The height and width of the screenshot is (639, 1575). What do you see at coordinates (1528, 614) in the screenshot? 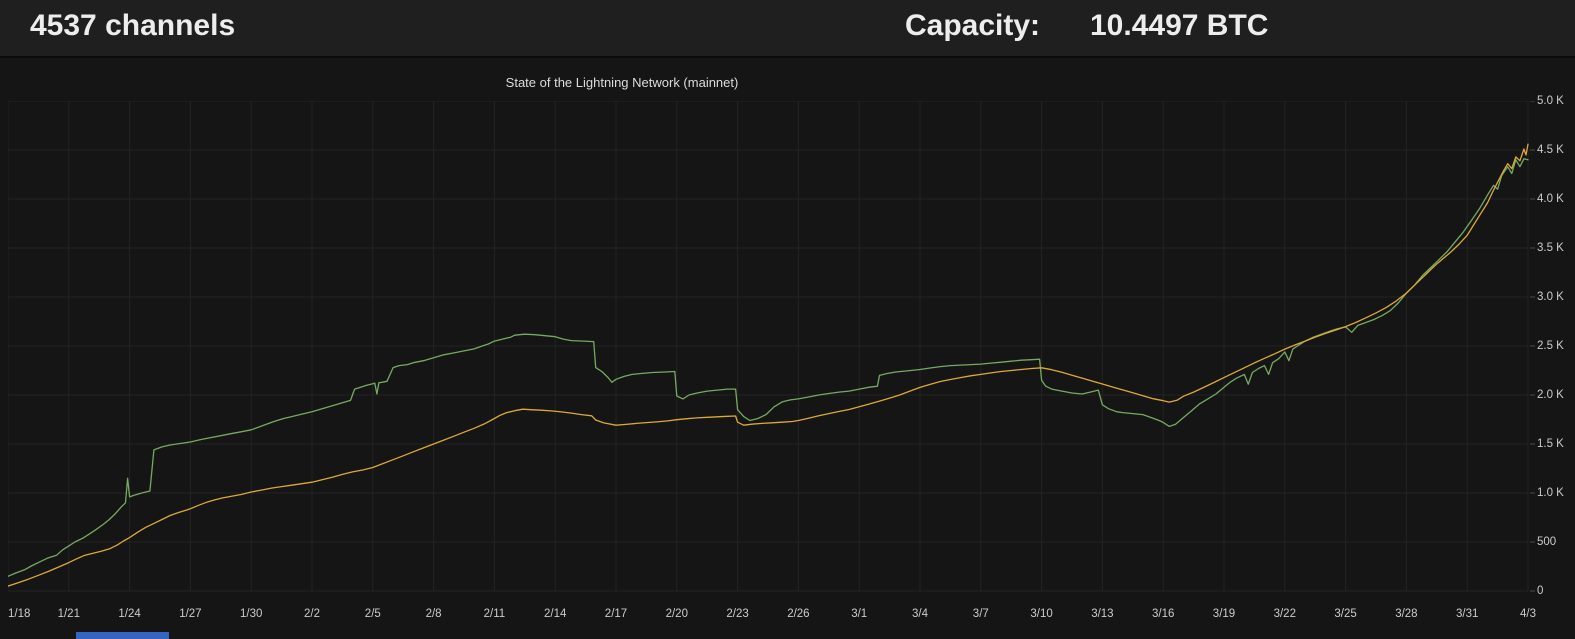
I see `x-tick-label: 4/3` at bounding box center [1528, 614].